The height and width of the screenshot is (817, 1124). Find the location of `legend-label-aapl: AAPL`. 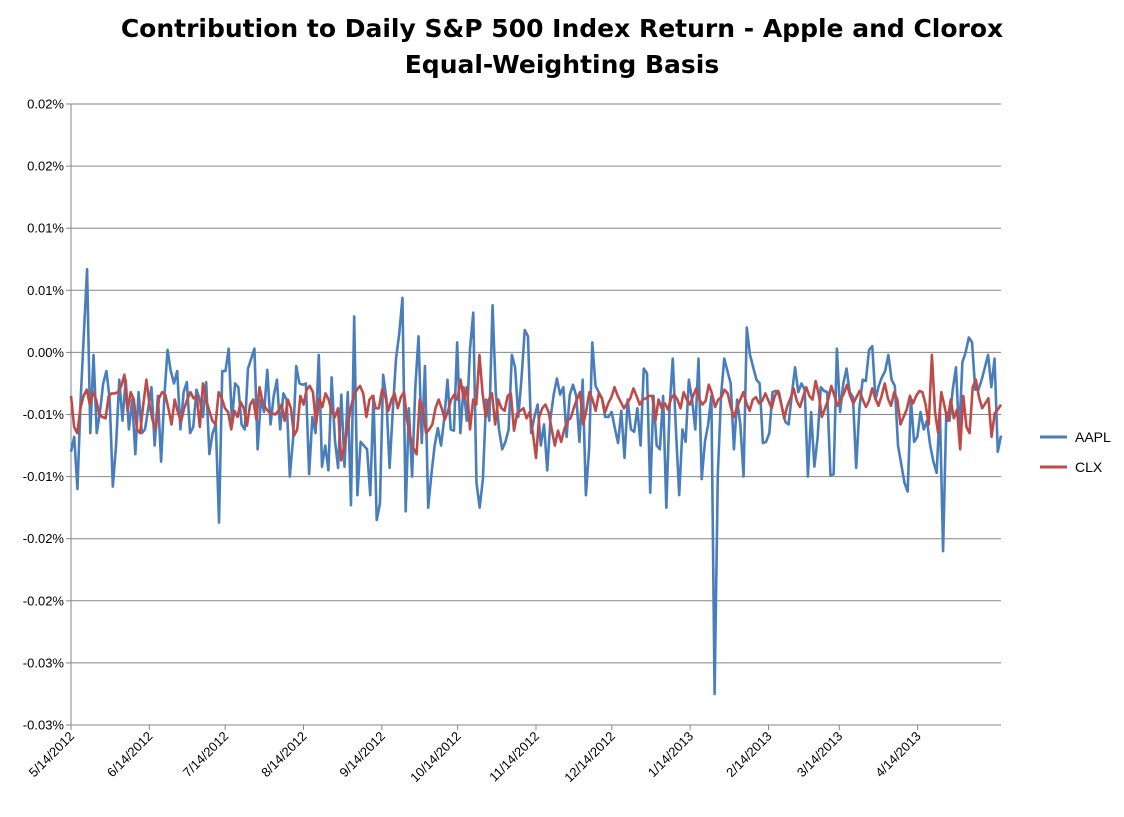

legend-label-aapl: AAPL is located at coordinates (1093, 437).